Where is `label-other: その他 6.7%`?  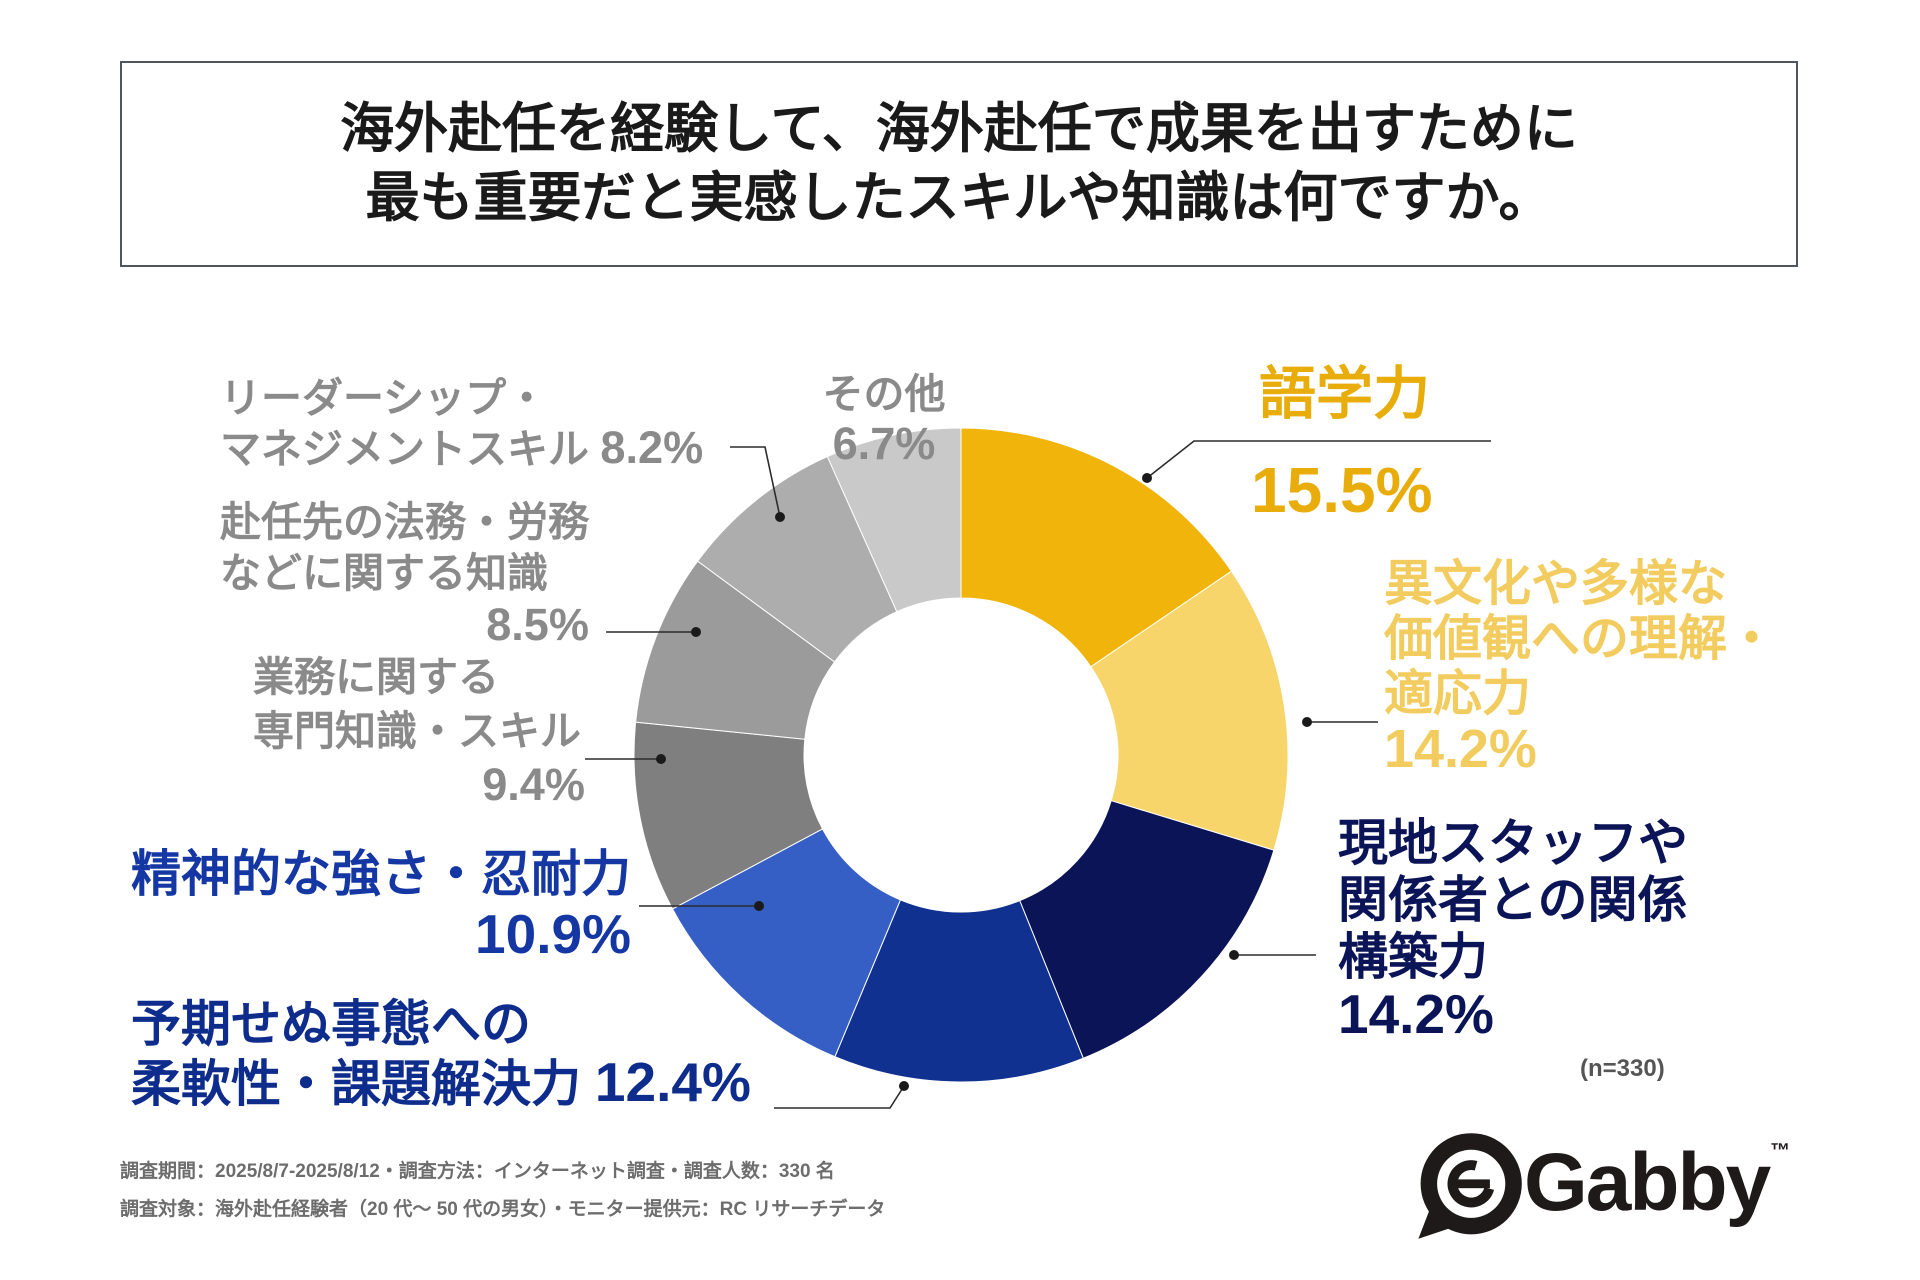 label-other: その他 6.7% is located at coordinates (884, 419).